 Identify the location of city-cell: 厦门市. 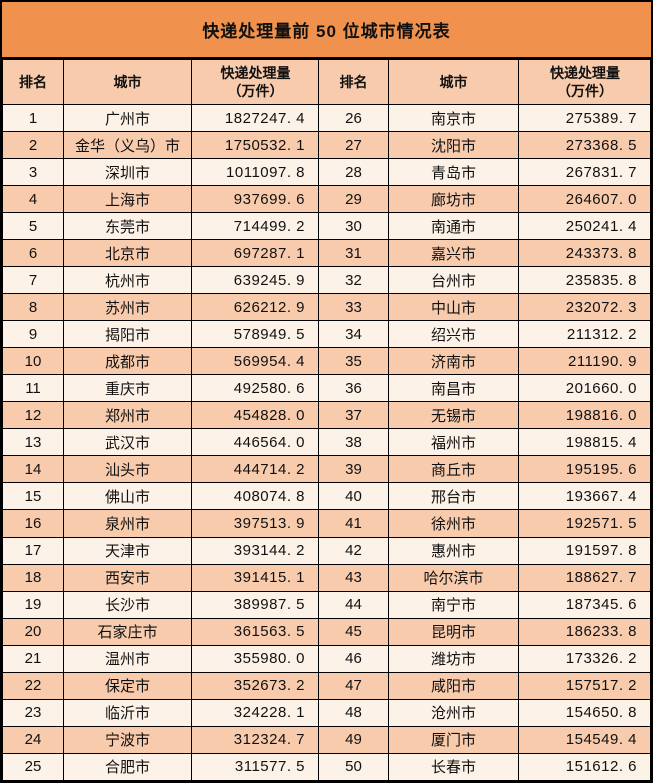
(453, 739).